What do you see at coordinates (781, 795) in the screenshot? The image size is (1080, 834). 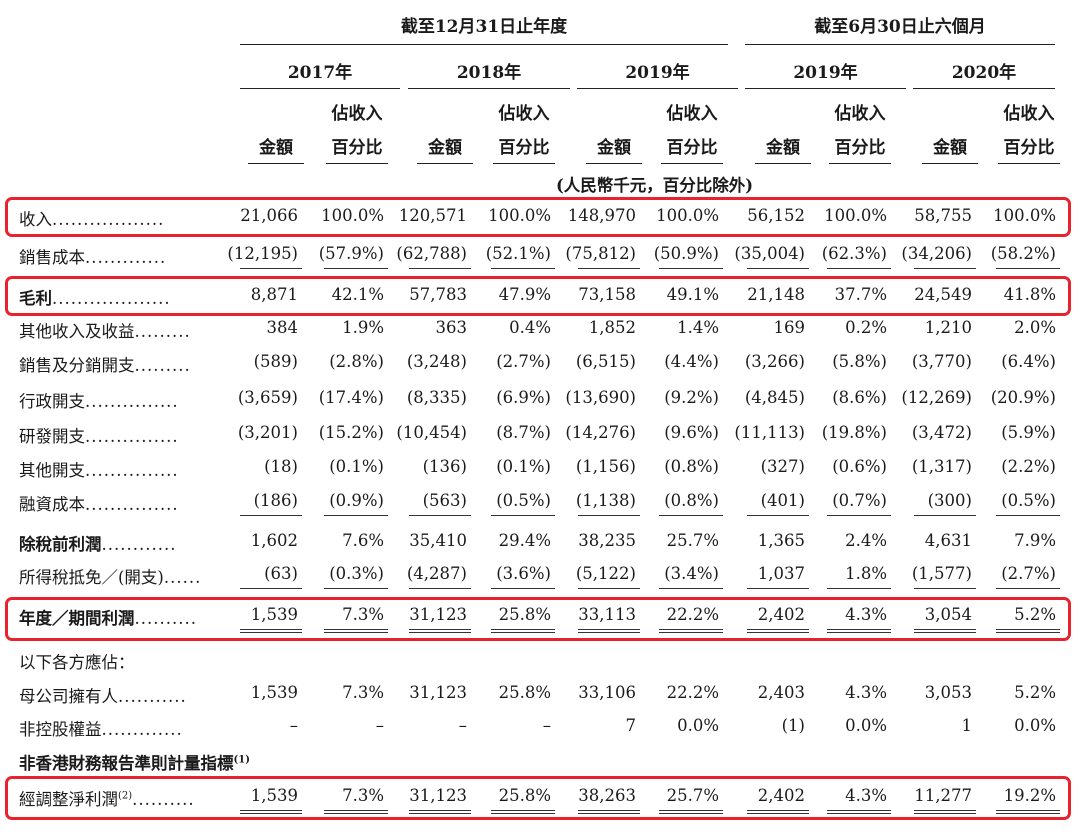 I see `cell-amount: 2,402` at bounding box center [781, 795].